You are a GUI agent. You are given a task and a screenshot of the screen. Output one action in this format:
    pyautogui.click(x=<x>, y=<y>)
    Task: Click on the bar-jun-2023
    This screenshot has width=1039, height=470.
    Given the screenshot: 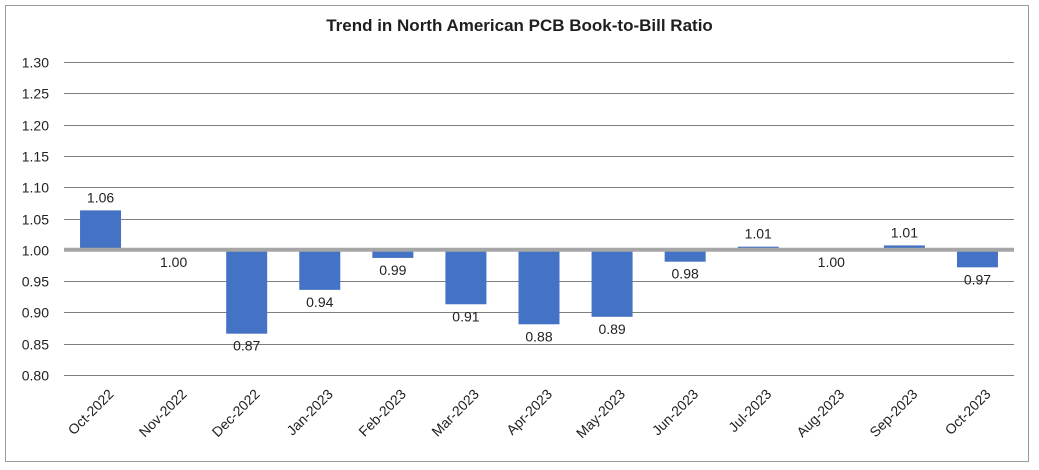 What is the action you would take?
    pyautogui.click(x=685, y=255)
    